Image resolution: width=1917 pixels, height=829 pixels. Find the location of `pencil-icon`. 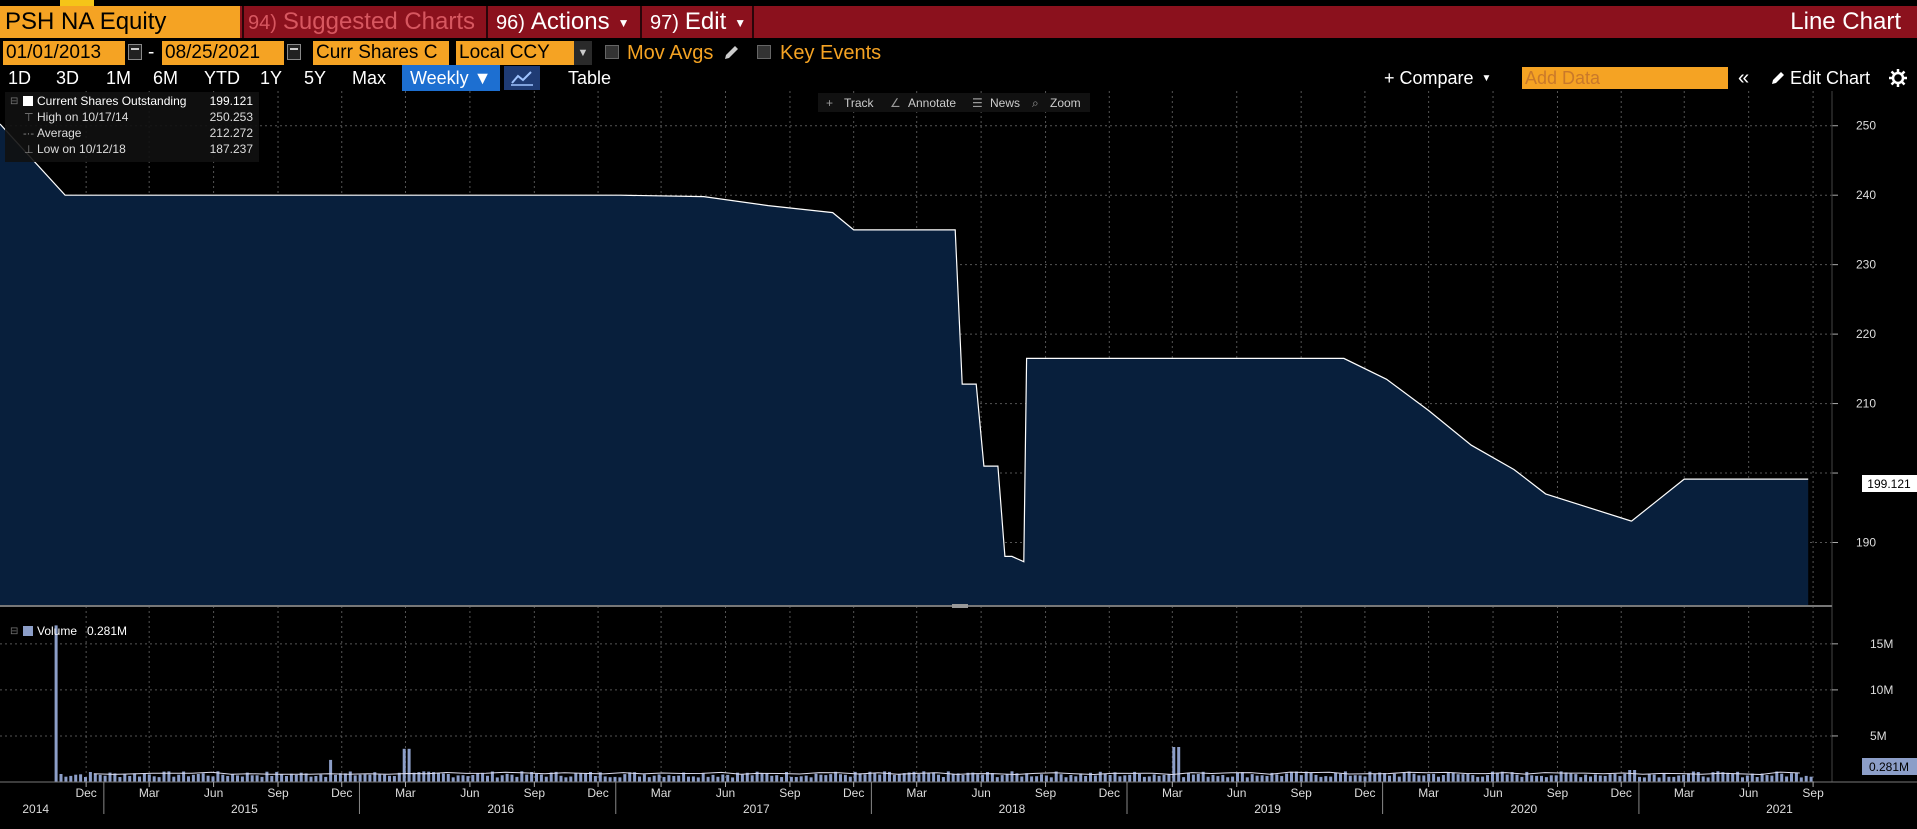

pencil-icon is located at coordinates (731, 53).